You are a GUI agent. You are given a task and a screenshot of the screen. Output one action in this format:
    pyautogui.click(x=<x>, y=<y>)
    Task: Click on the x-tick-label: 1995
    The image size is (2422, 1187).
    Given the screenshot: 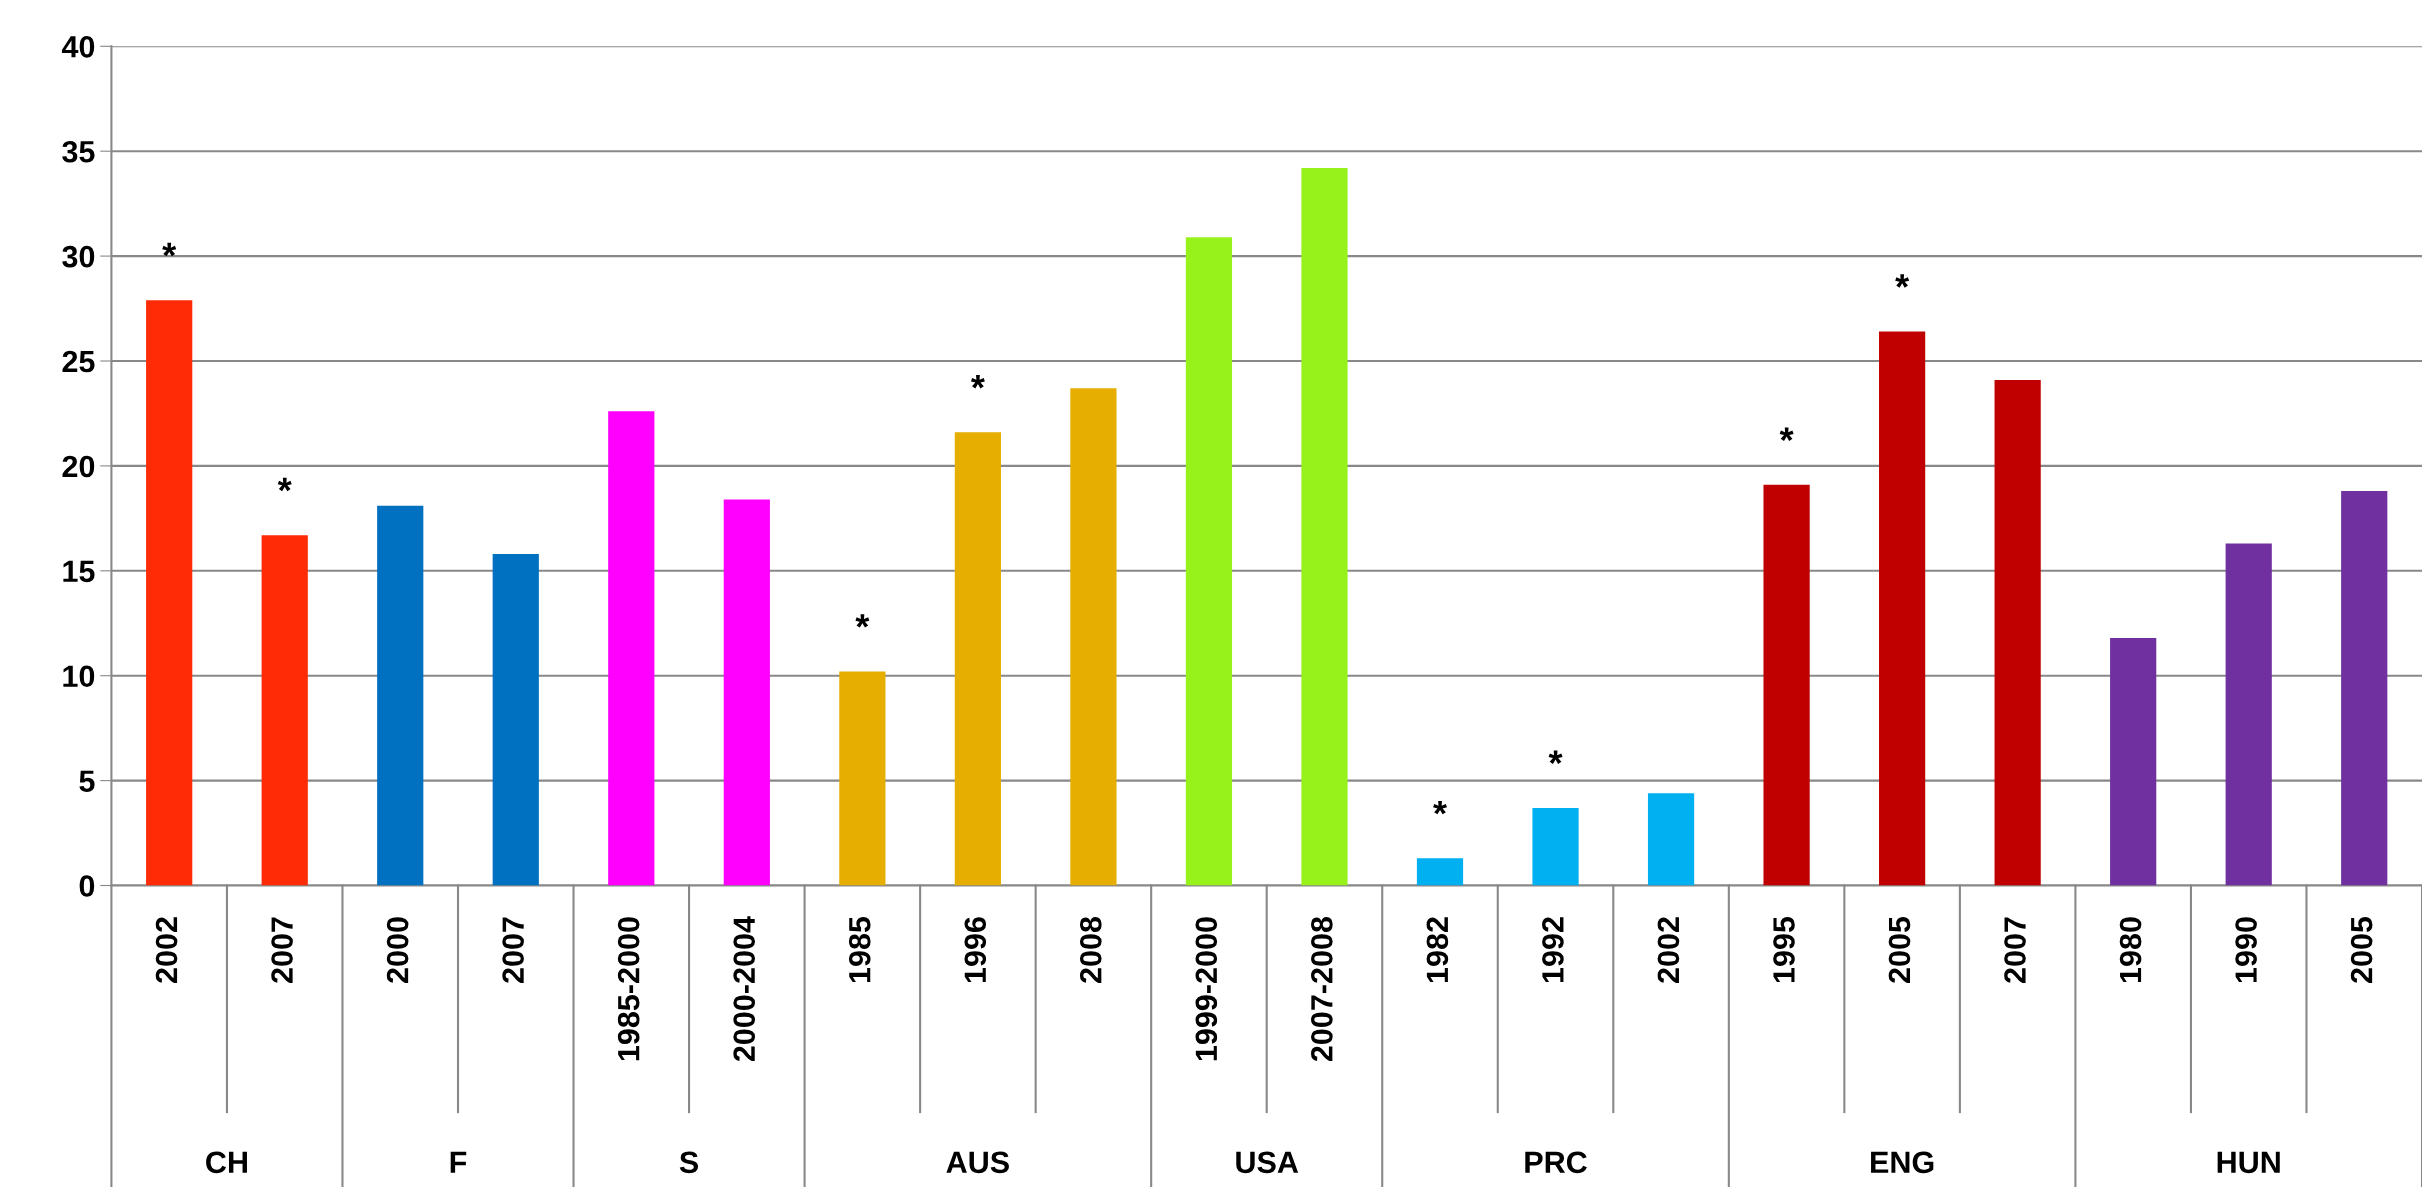 What is the action you would take?
    pyautogui.click(x=1784, y=949)
    